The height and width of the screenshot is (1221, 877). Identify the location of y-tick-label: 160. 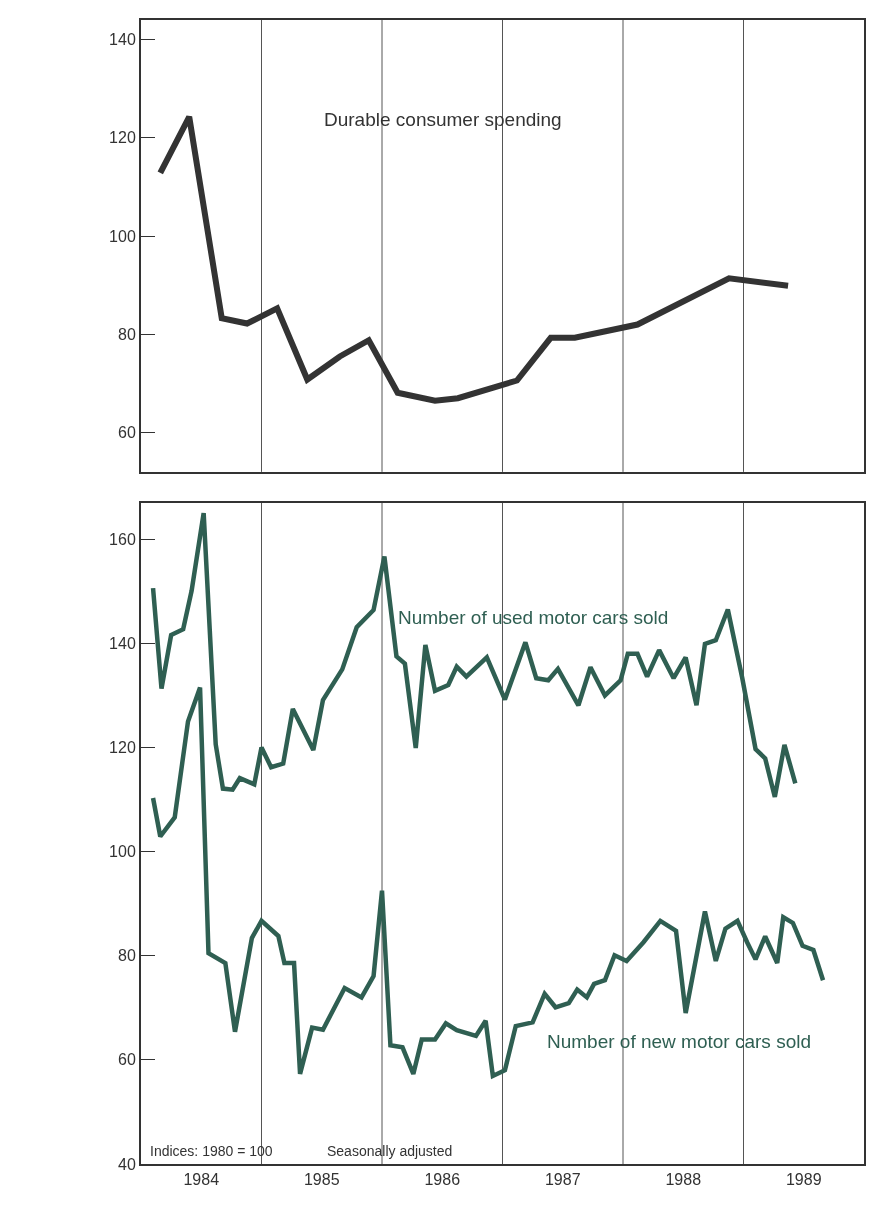
(122, 539).